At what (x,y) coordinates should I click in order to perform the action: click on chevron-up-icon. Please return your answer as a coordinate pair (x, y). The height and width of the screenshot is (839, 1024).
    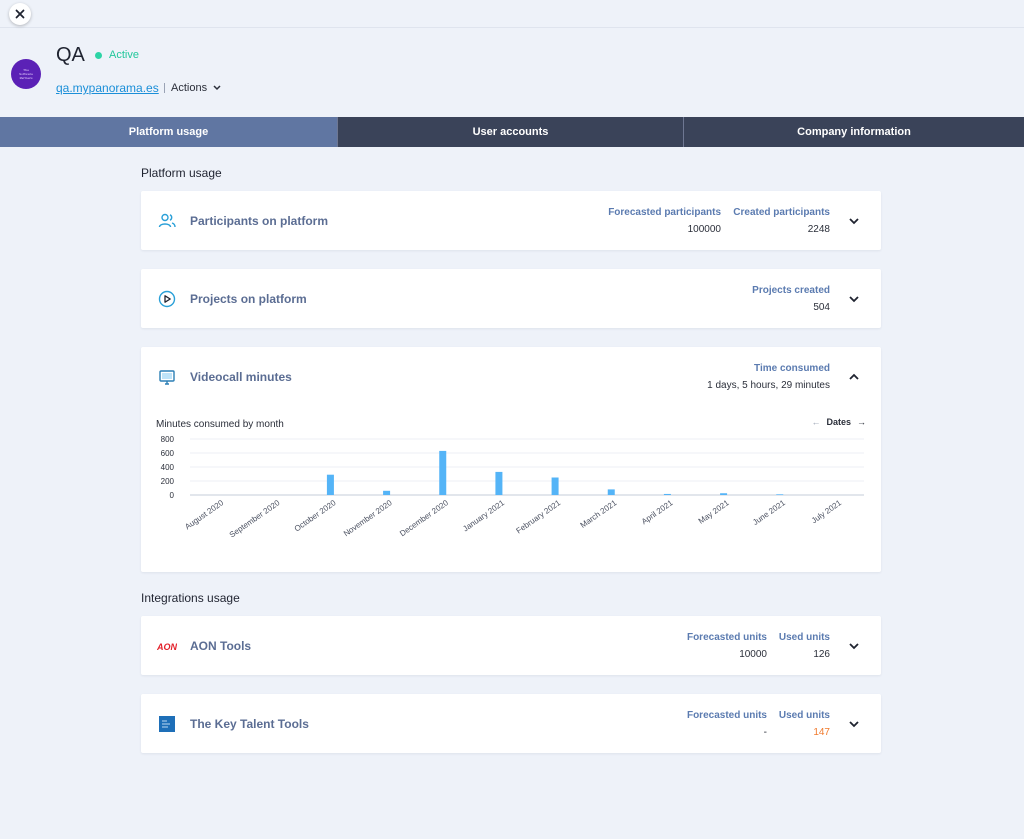
    Looking at the image, I should click on (854, 377).